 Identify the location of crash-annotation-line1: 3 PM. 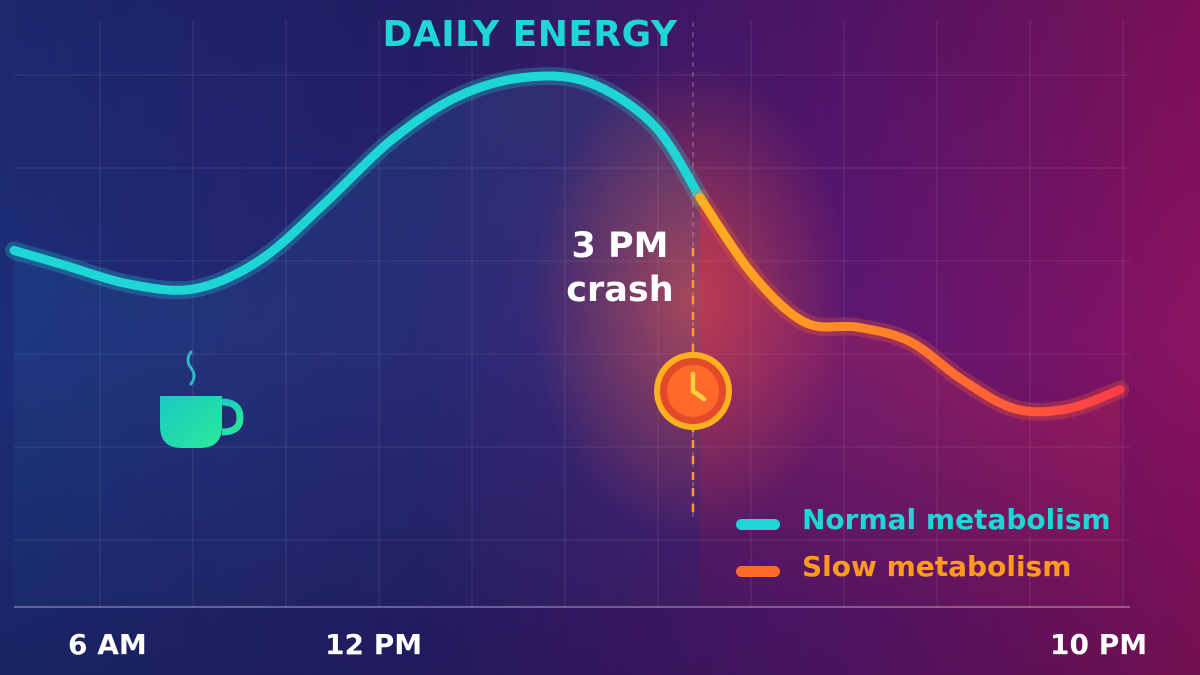
(620, 246).